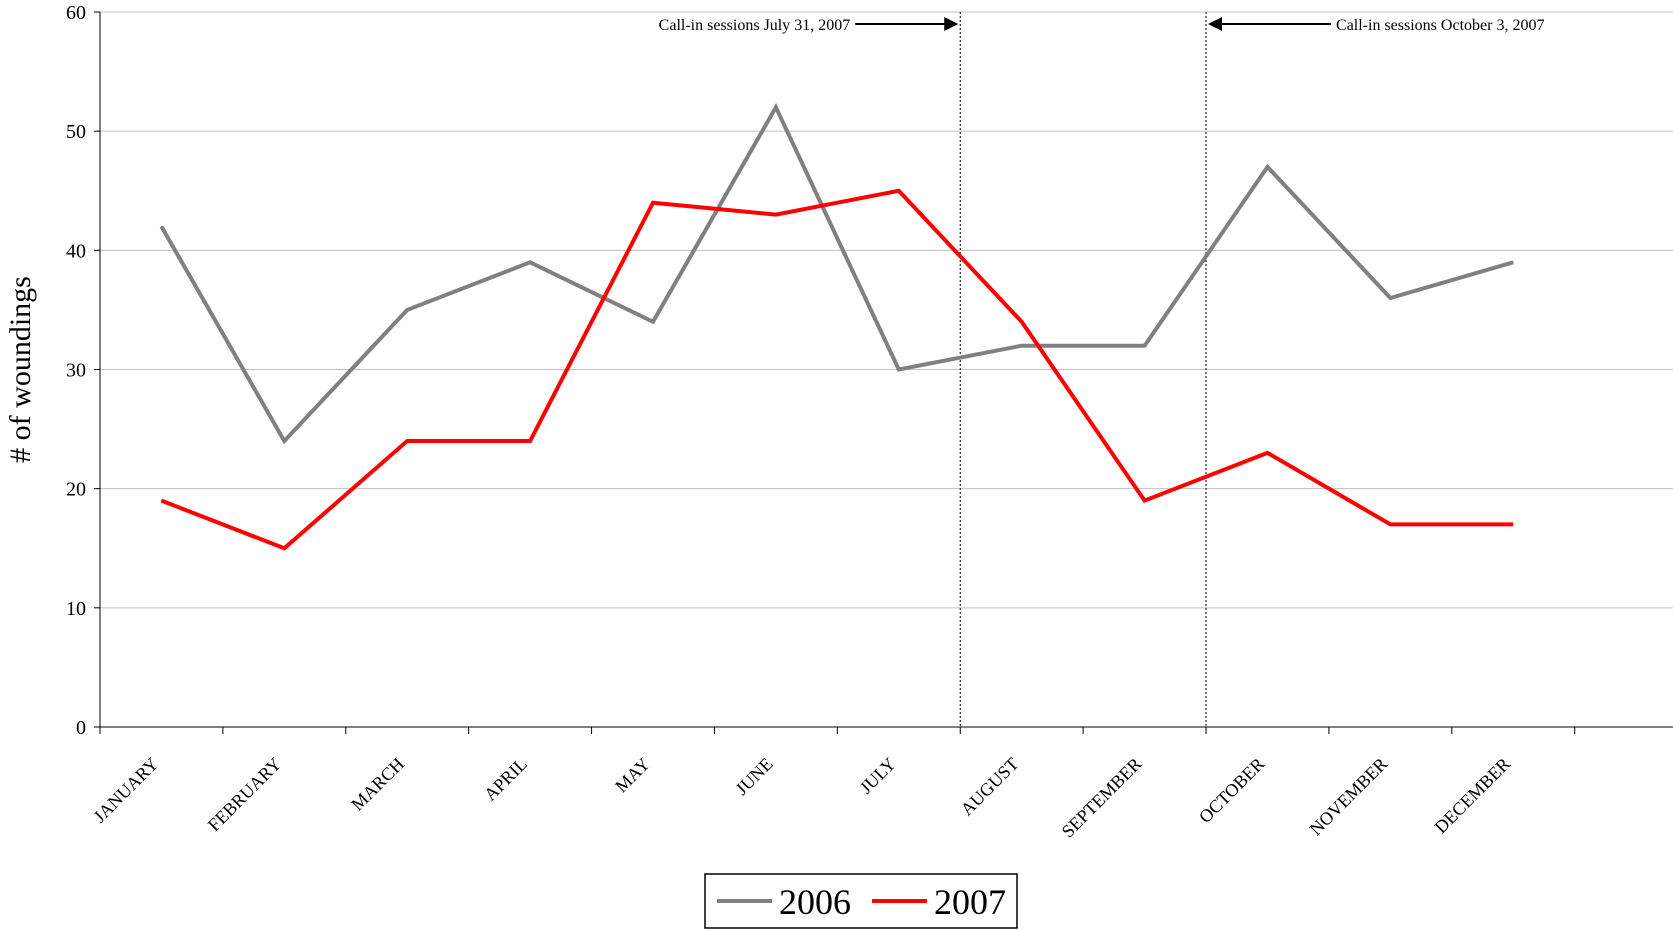 This screenshot has height=930, width=1673. I want to click on x-tick-label: AUGUST, so click(990, 787).